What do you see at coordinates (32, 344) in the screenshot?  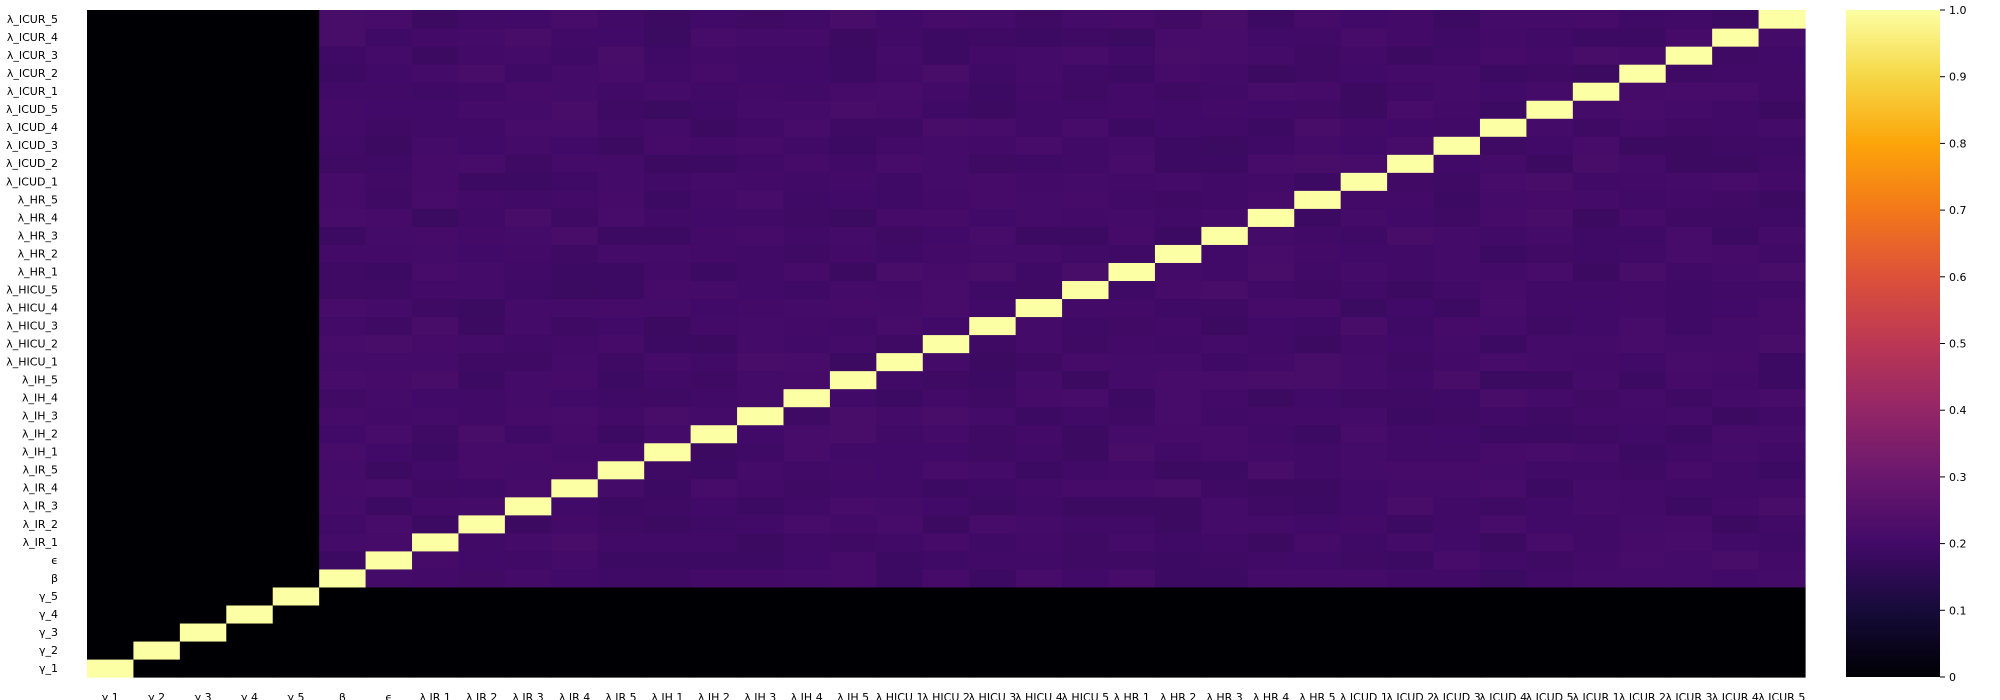 I see `y-tick-label: λ_HICU_2` at bounding box center [32, 344].